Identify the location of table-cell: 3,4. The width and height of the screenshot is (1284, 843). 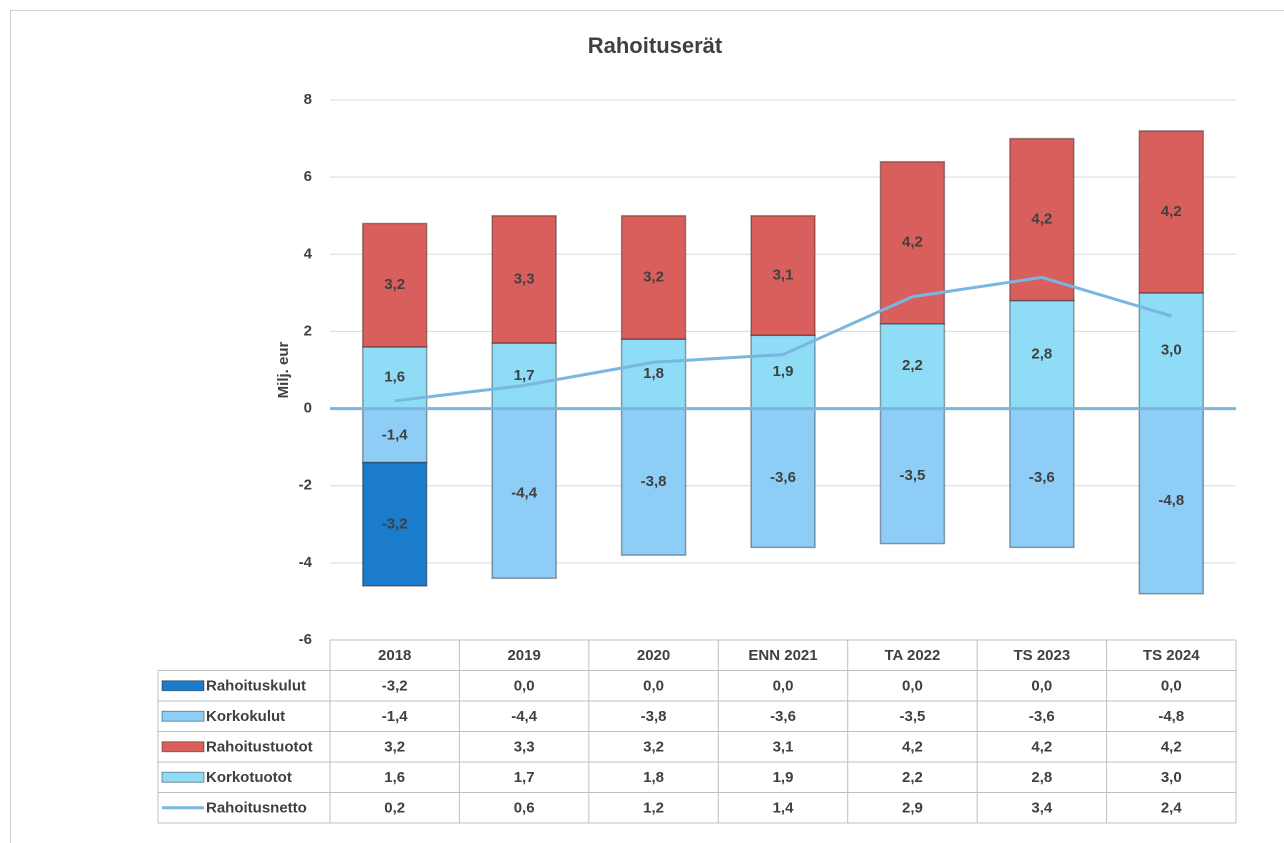
(1042, 808).